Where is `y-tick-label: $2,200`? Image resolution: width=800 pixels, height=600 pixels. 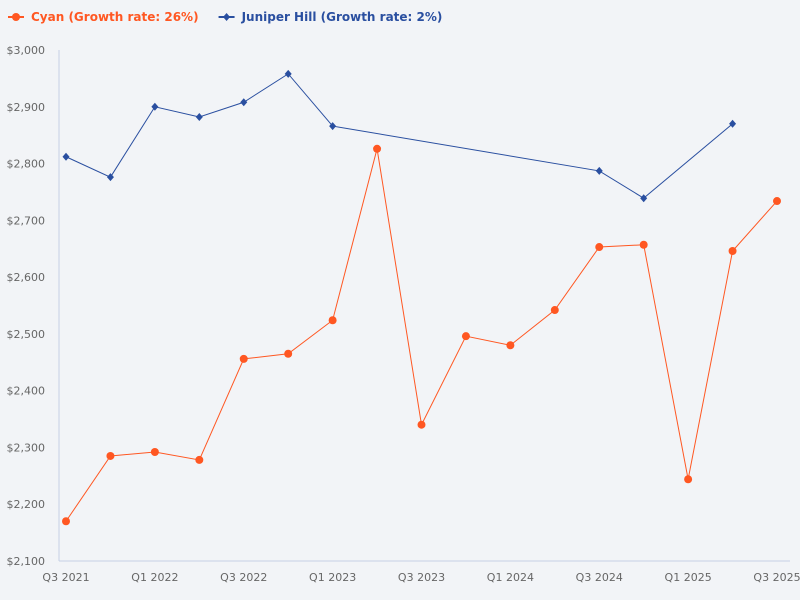 y-tick-label: $2,200 is located at coordinates (26, 504).